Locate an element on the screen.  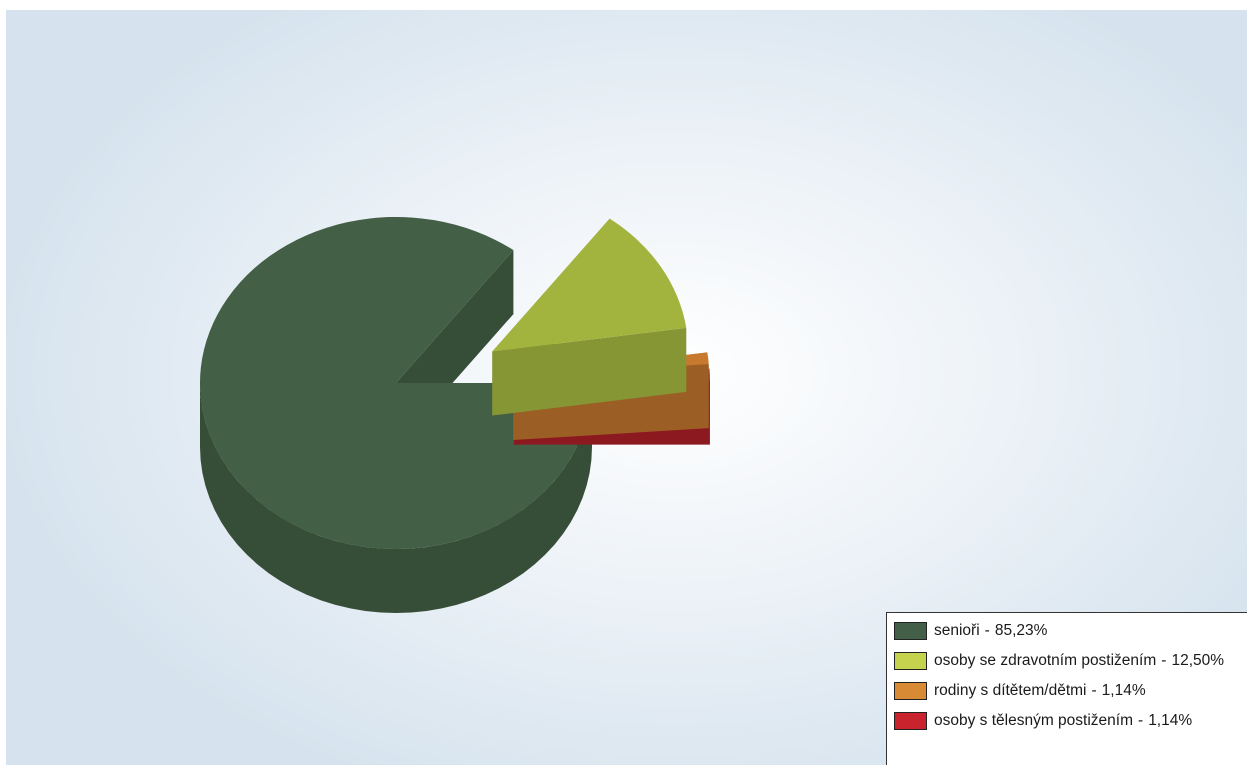
legend-value: 12,50% is located at coordinates (1198, 660).